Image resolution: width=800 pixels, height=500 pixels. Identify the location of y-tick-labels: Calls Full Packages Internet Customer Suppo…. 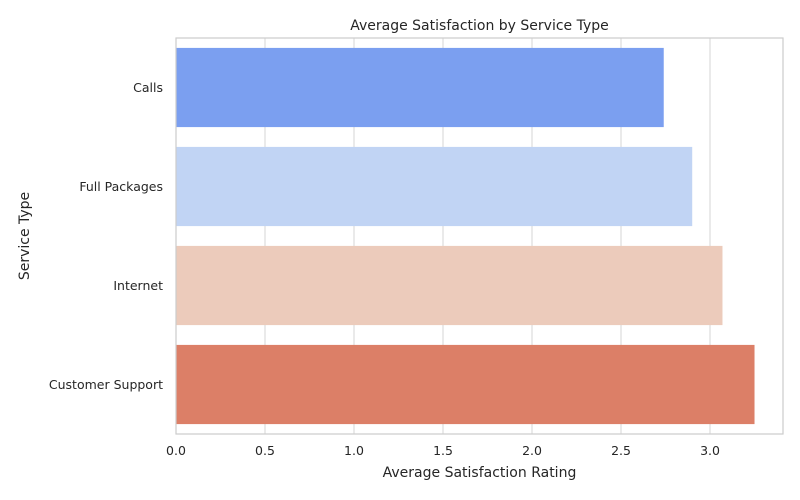
(106, 236).